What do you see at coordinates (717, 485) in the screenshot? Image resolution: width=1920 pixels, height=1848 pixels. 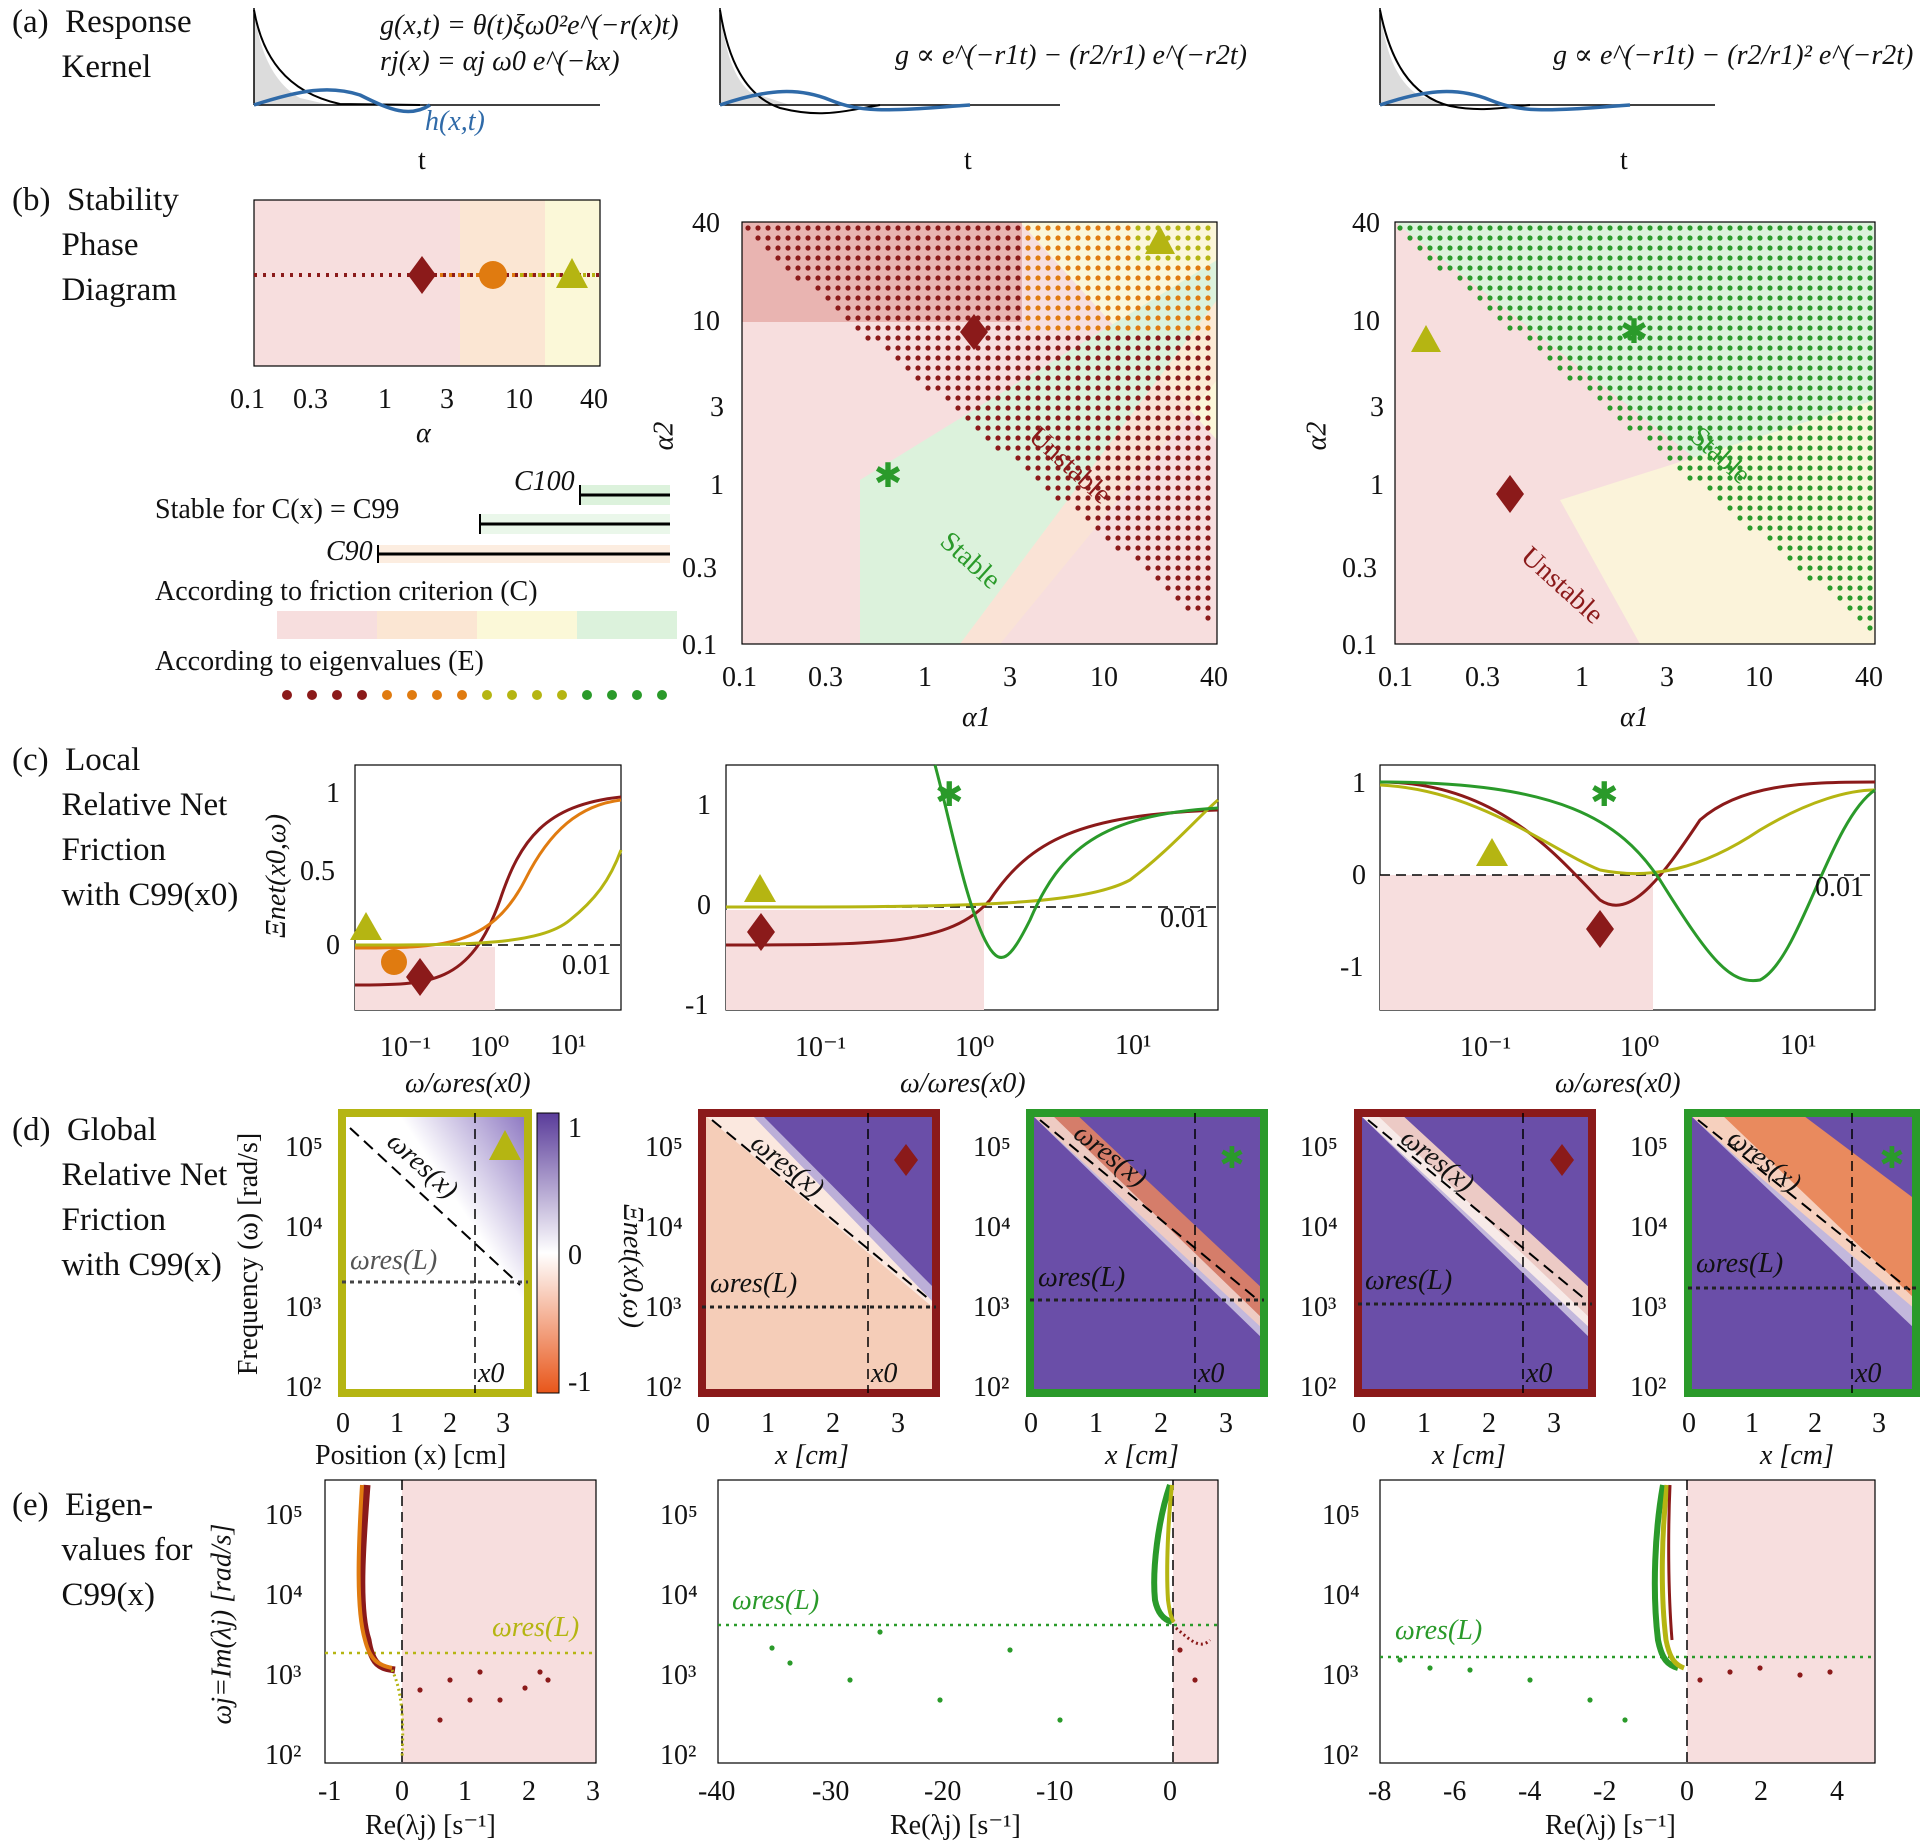 I see `mid-ytick-1: 1` at bounding box center [717, 485].